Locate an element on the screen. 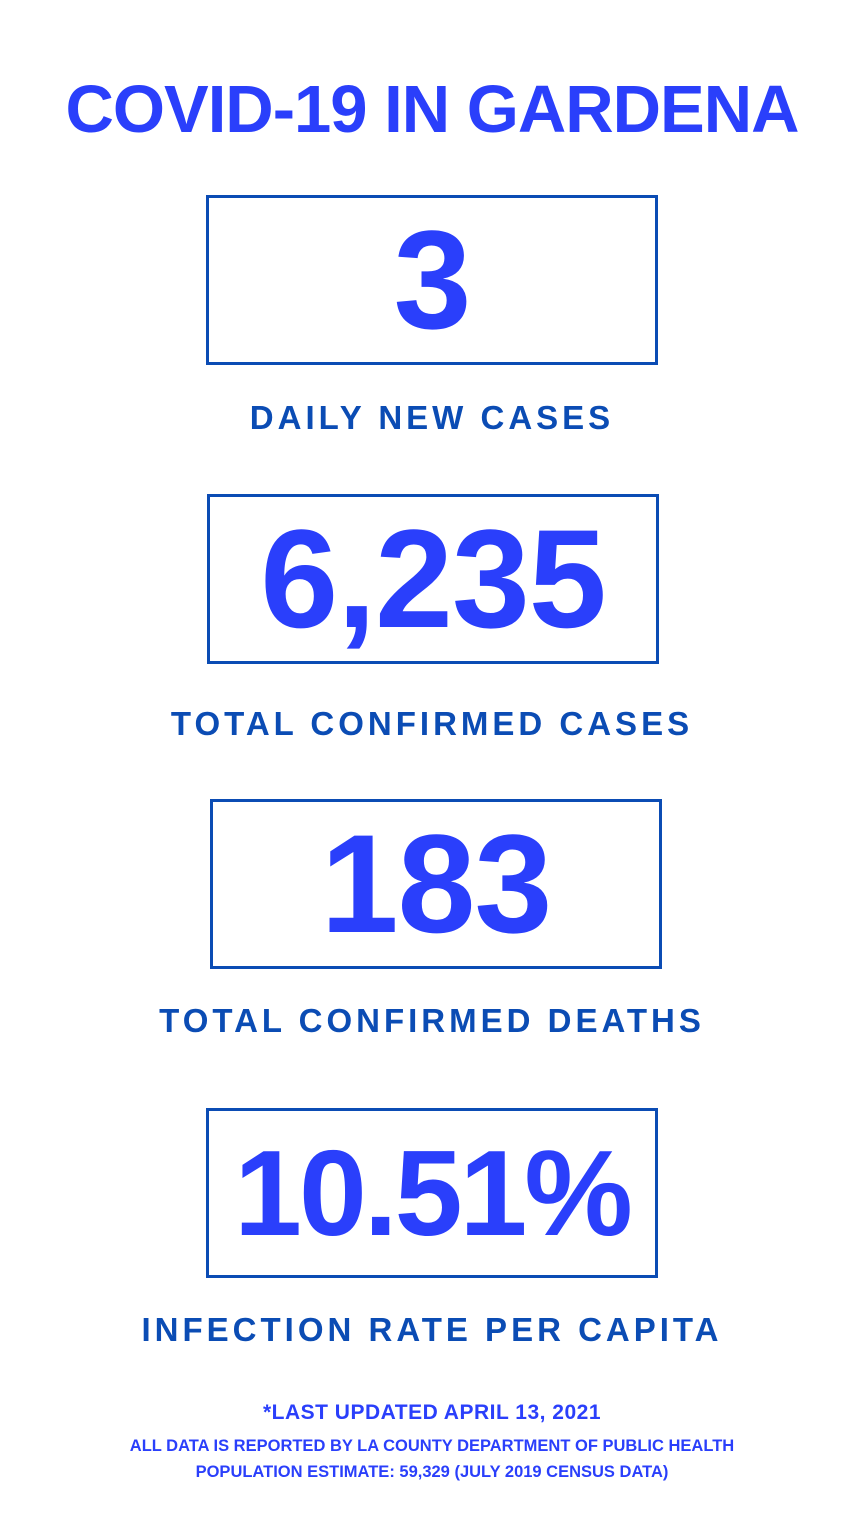  daily-new-cases-box: 3 is located at coordinates (432, 280).